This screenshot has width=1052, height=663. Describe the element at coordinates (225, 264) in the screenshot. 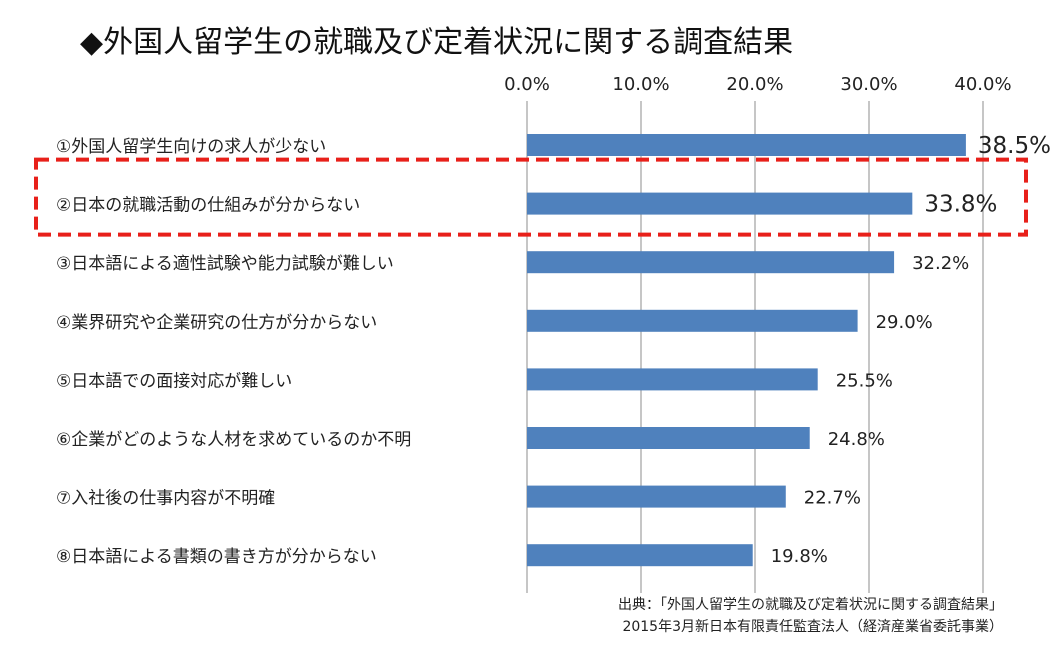

I see `category-label: ③日本語による適性試験や能力試験が難しい` at that location.